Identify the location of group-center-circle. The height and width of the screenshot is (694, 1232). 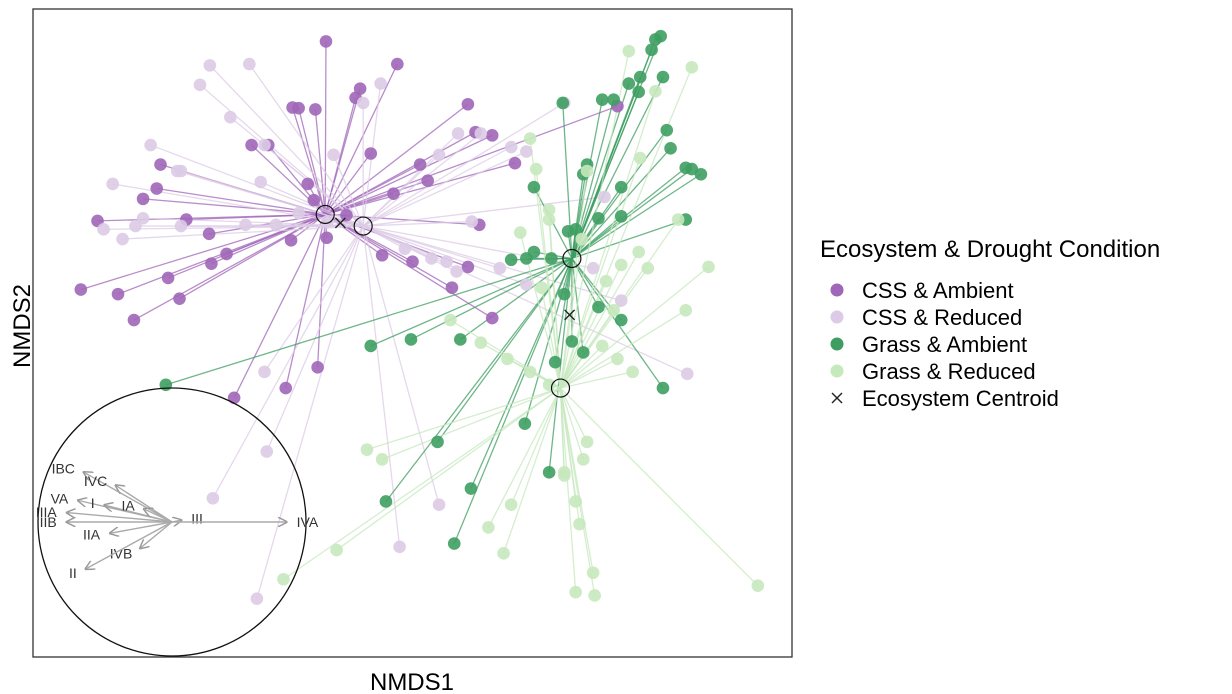
(560, 388).